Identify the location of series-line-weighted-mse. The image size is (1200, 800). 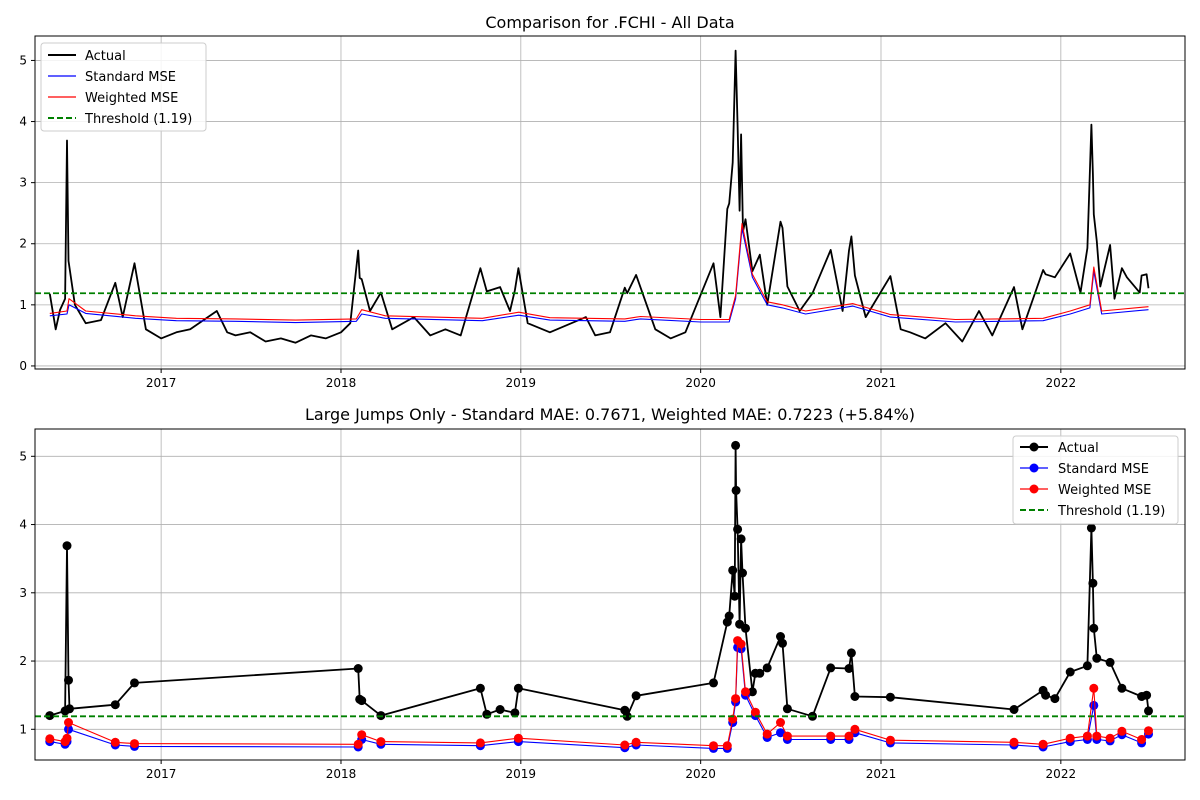
(599, 272).